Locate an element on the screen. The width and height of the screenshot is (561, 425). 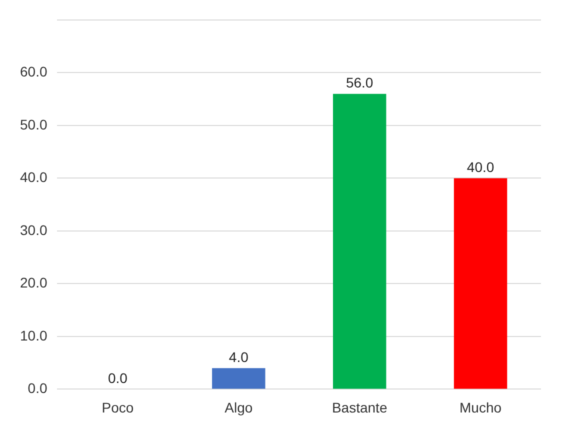
x-tick-label: Bastante is located at coordinates (360, 407).